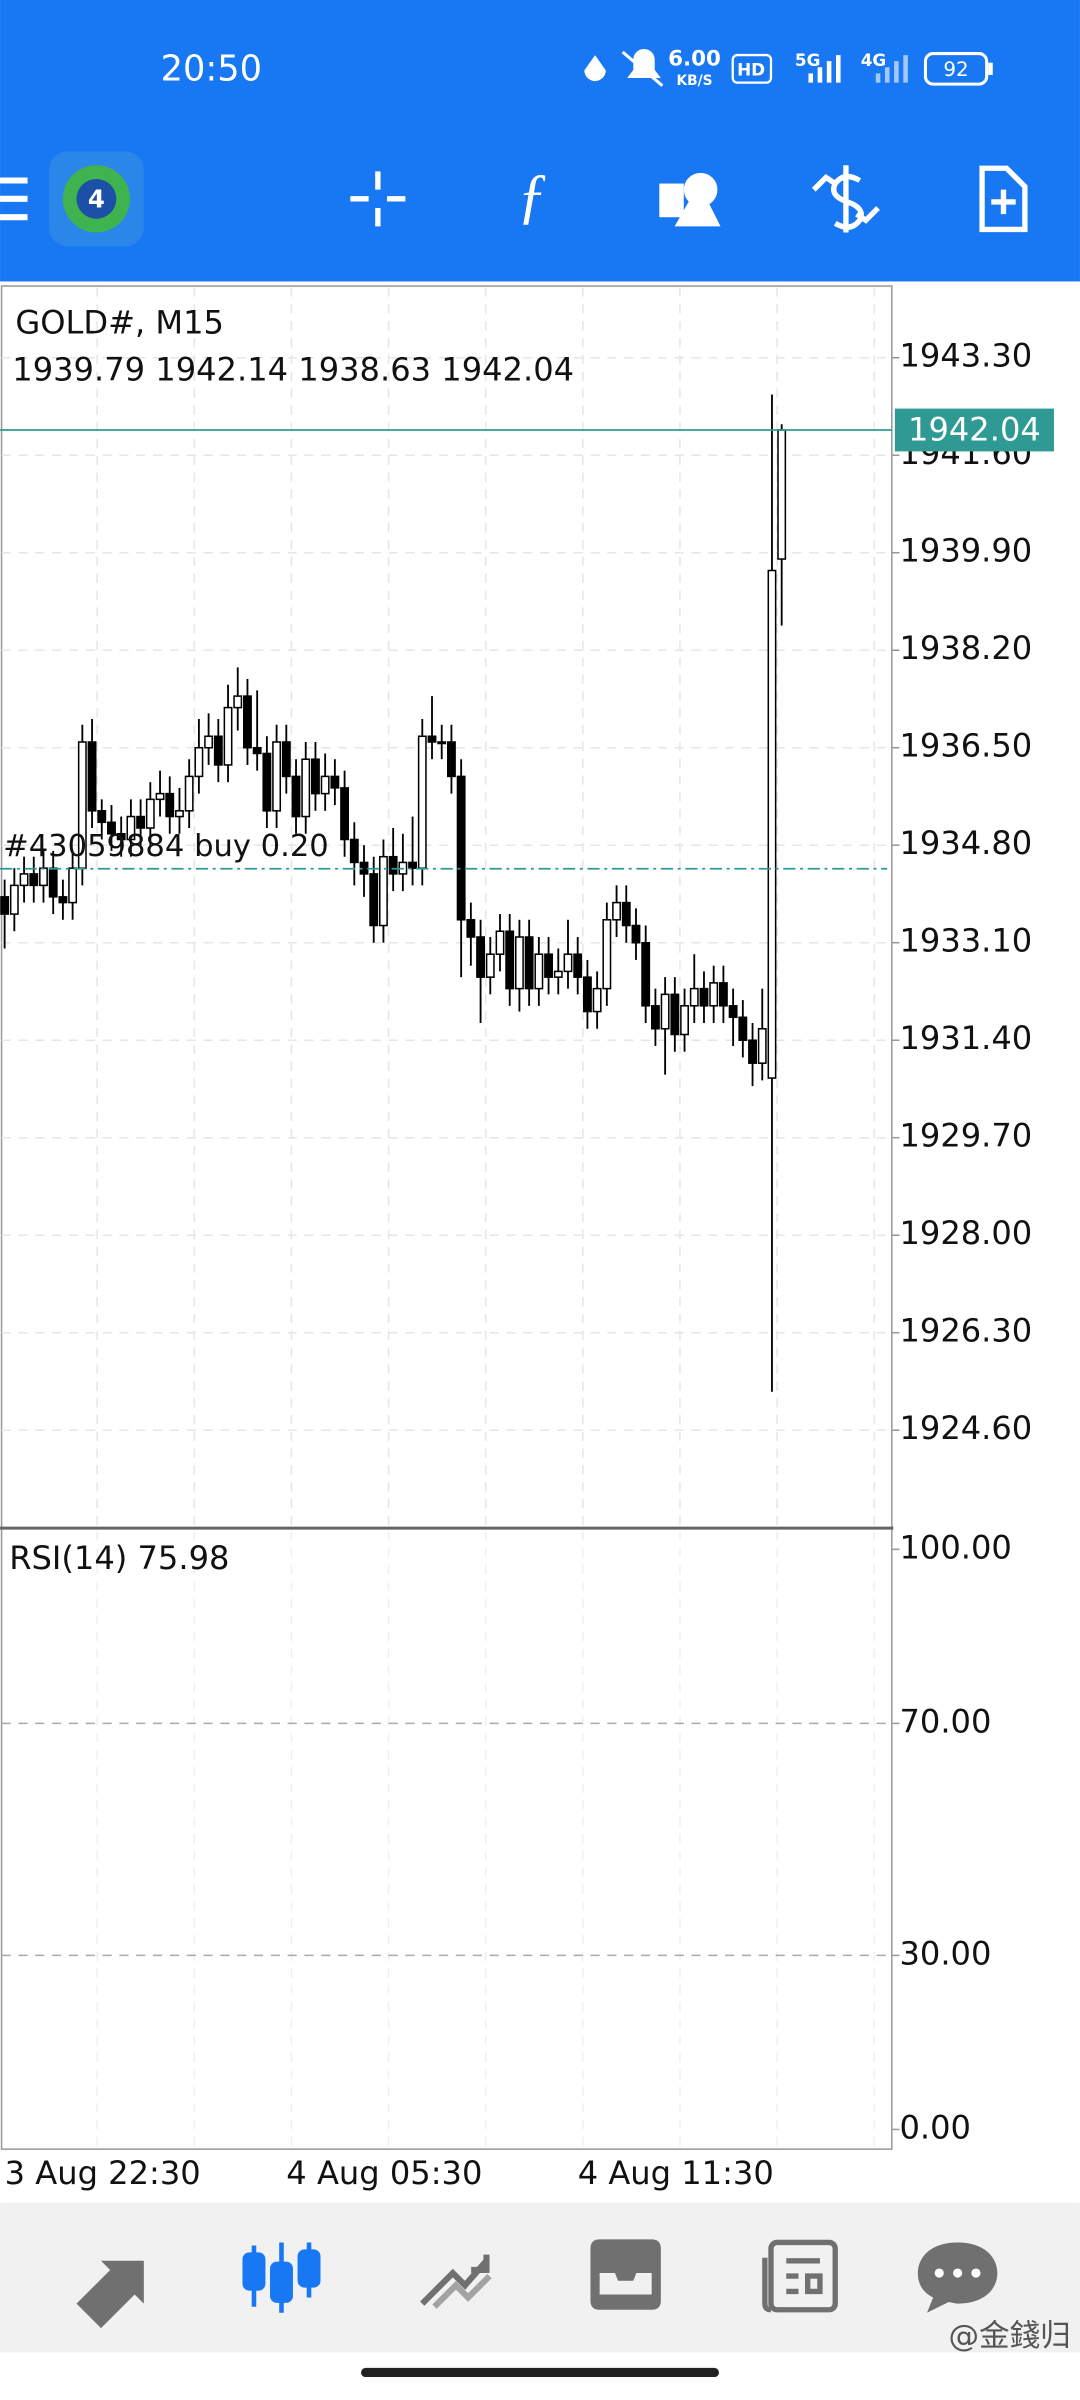 The image size is (1080, 2400). I want to click on y-tick-label: 1939.90, so click(965, 551).